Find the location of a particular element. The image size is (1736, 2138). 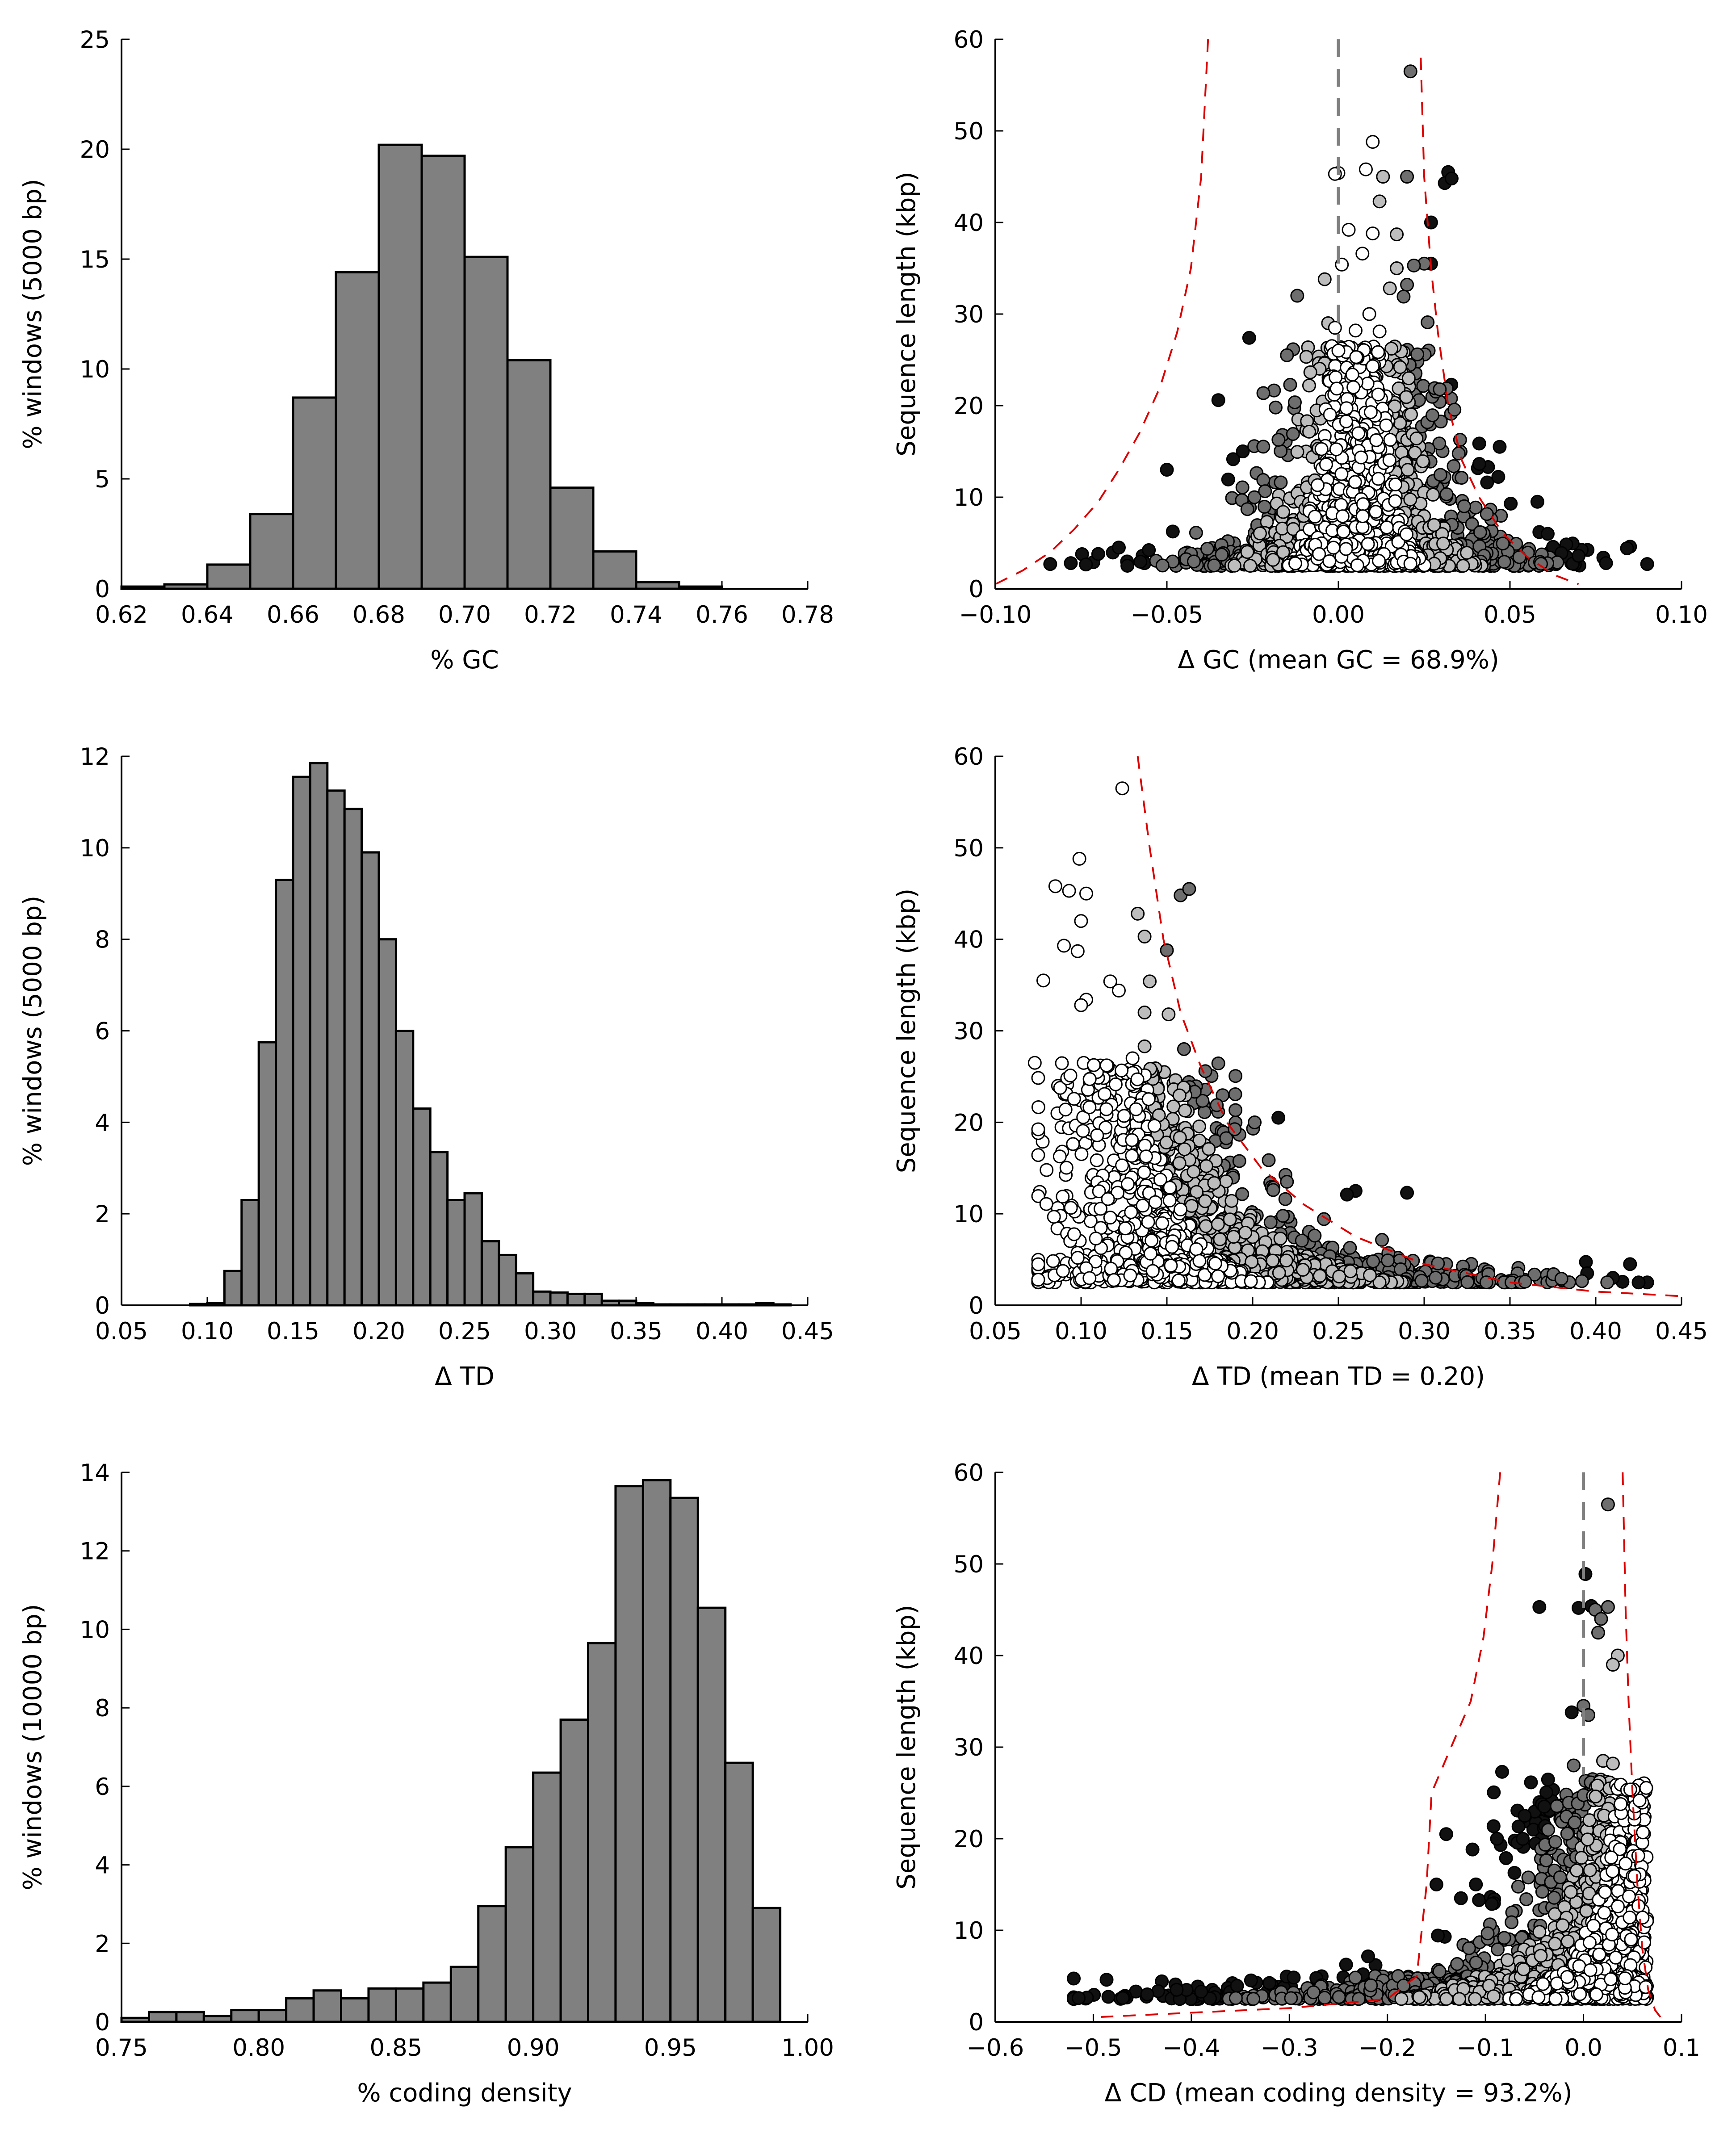

x-tick-label: 0.76 is located at coordinates (722, 615).